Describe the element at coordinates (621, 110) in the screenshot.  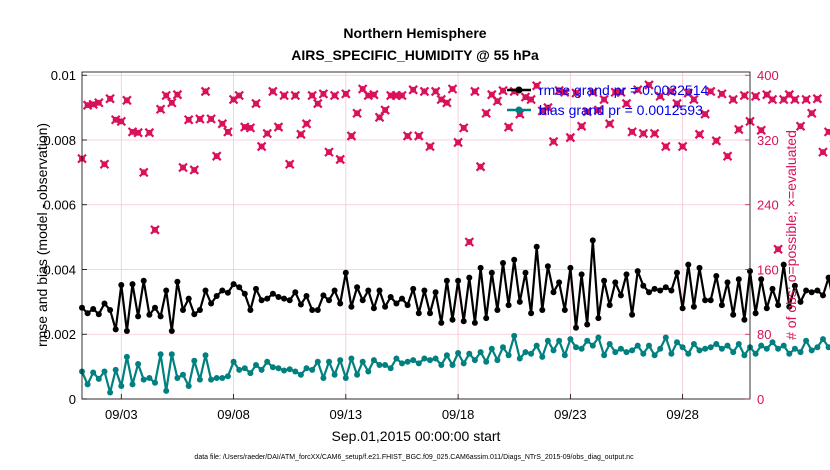
I see `legend-bias-text: bias grand pr = 0.0012593` at that location.